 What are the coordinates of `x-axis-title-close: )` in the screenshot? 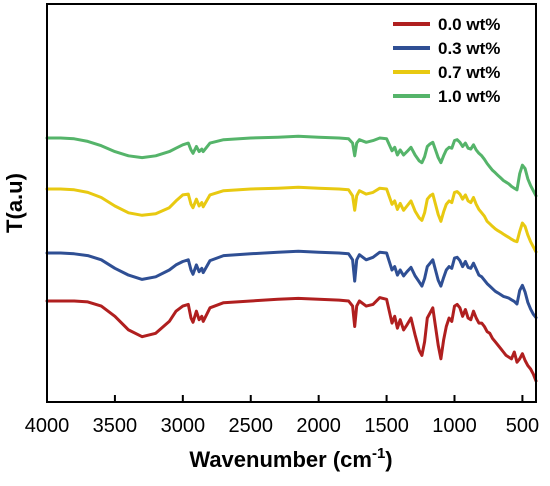 It's located at (388, 459).